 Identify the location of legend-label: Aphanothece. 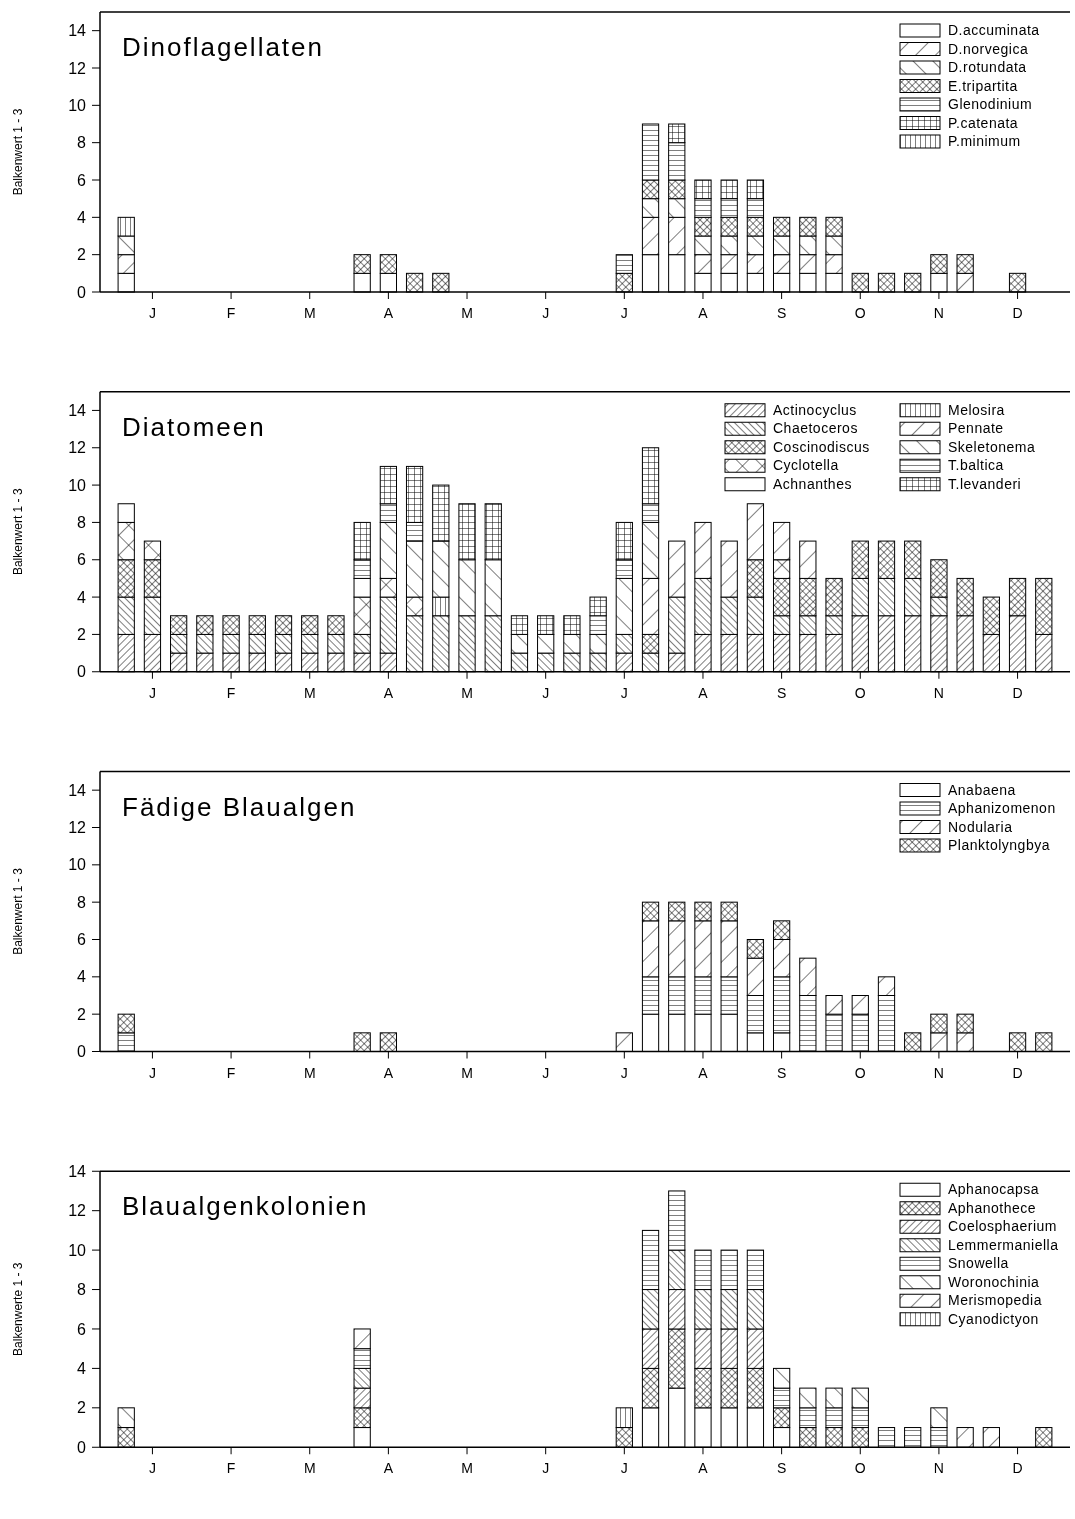
(992, 1207).